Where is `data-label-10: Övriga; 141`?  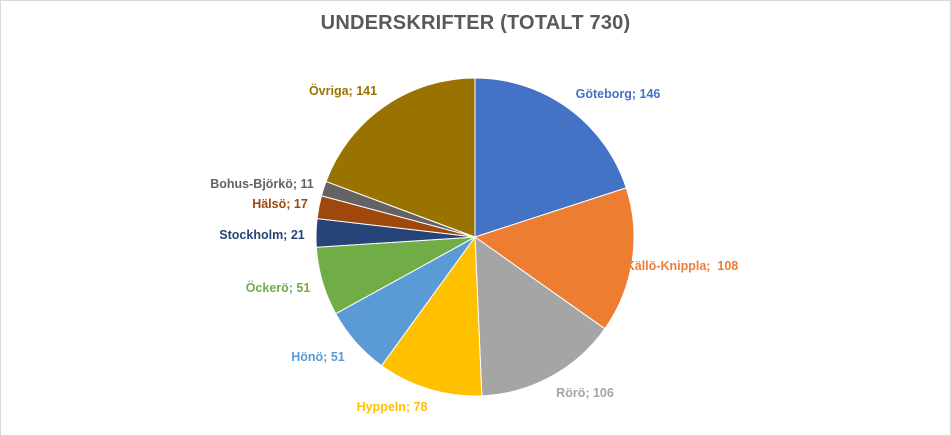
data-label-10: Övriga; 141 is located at coordinates (343, 90).